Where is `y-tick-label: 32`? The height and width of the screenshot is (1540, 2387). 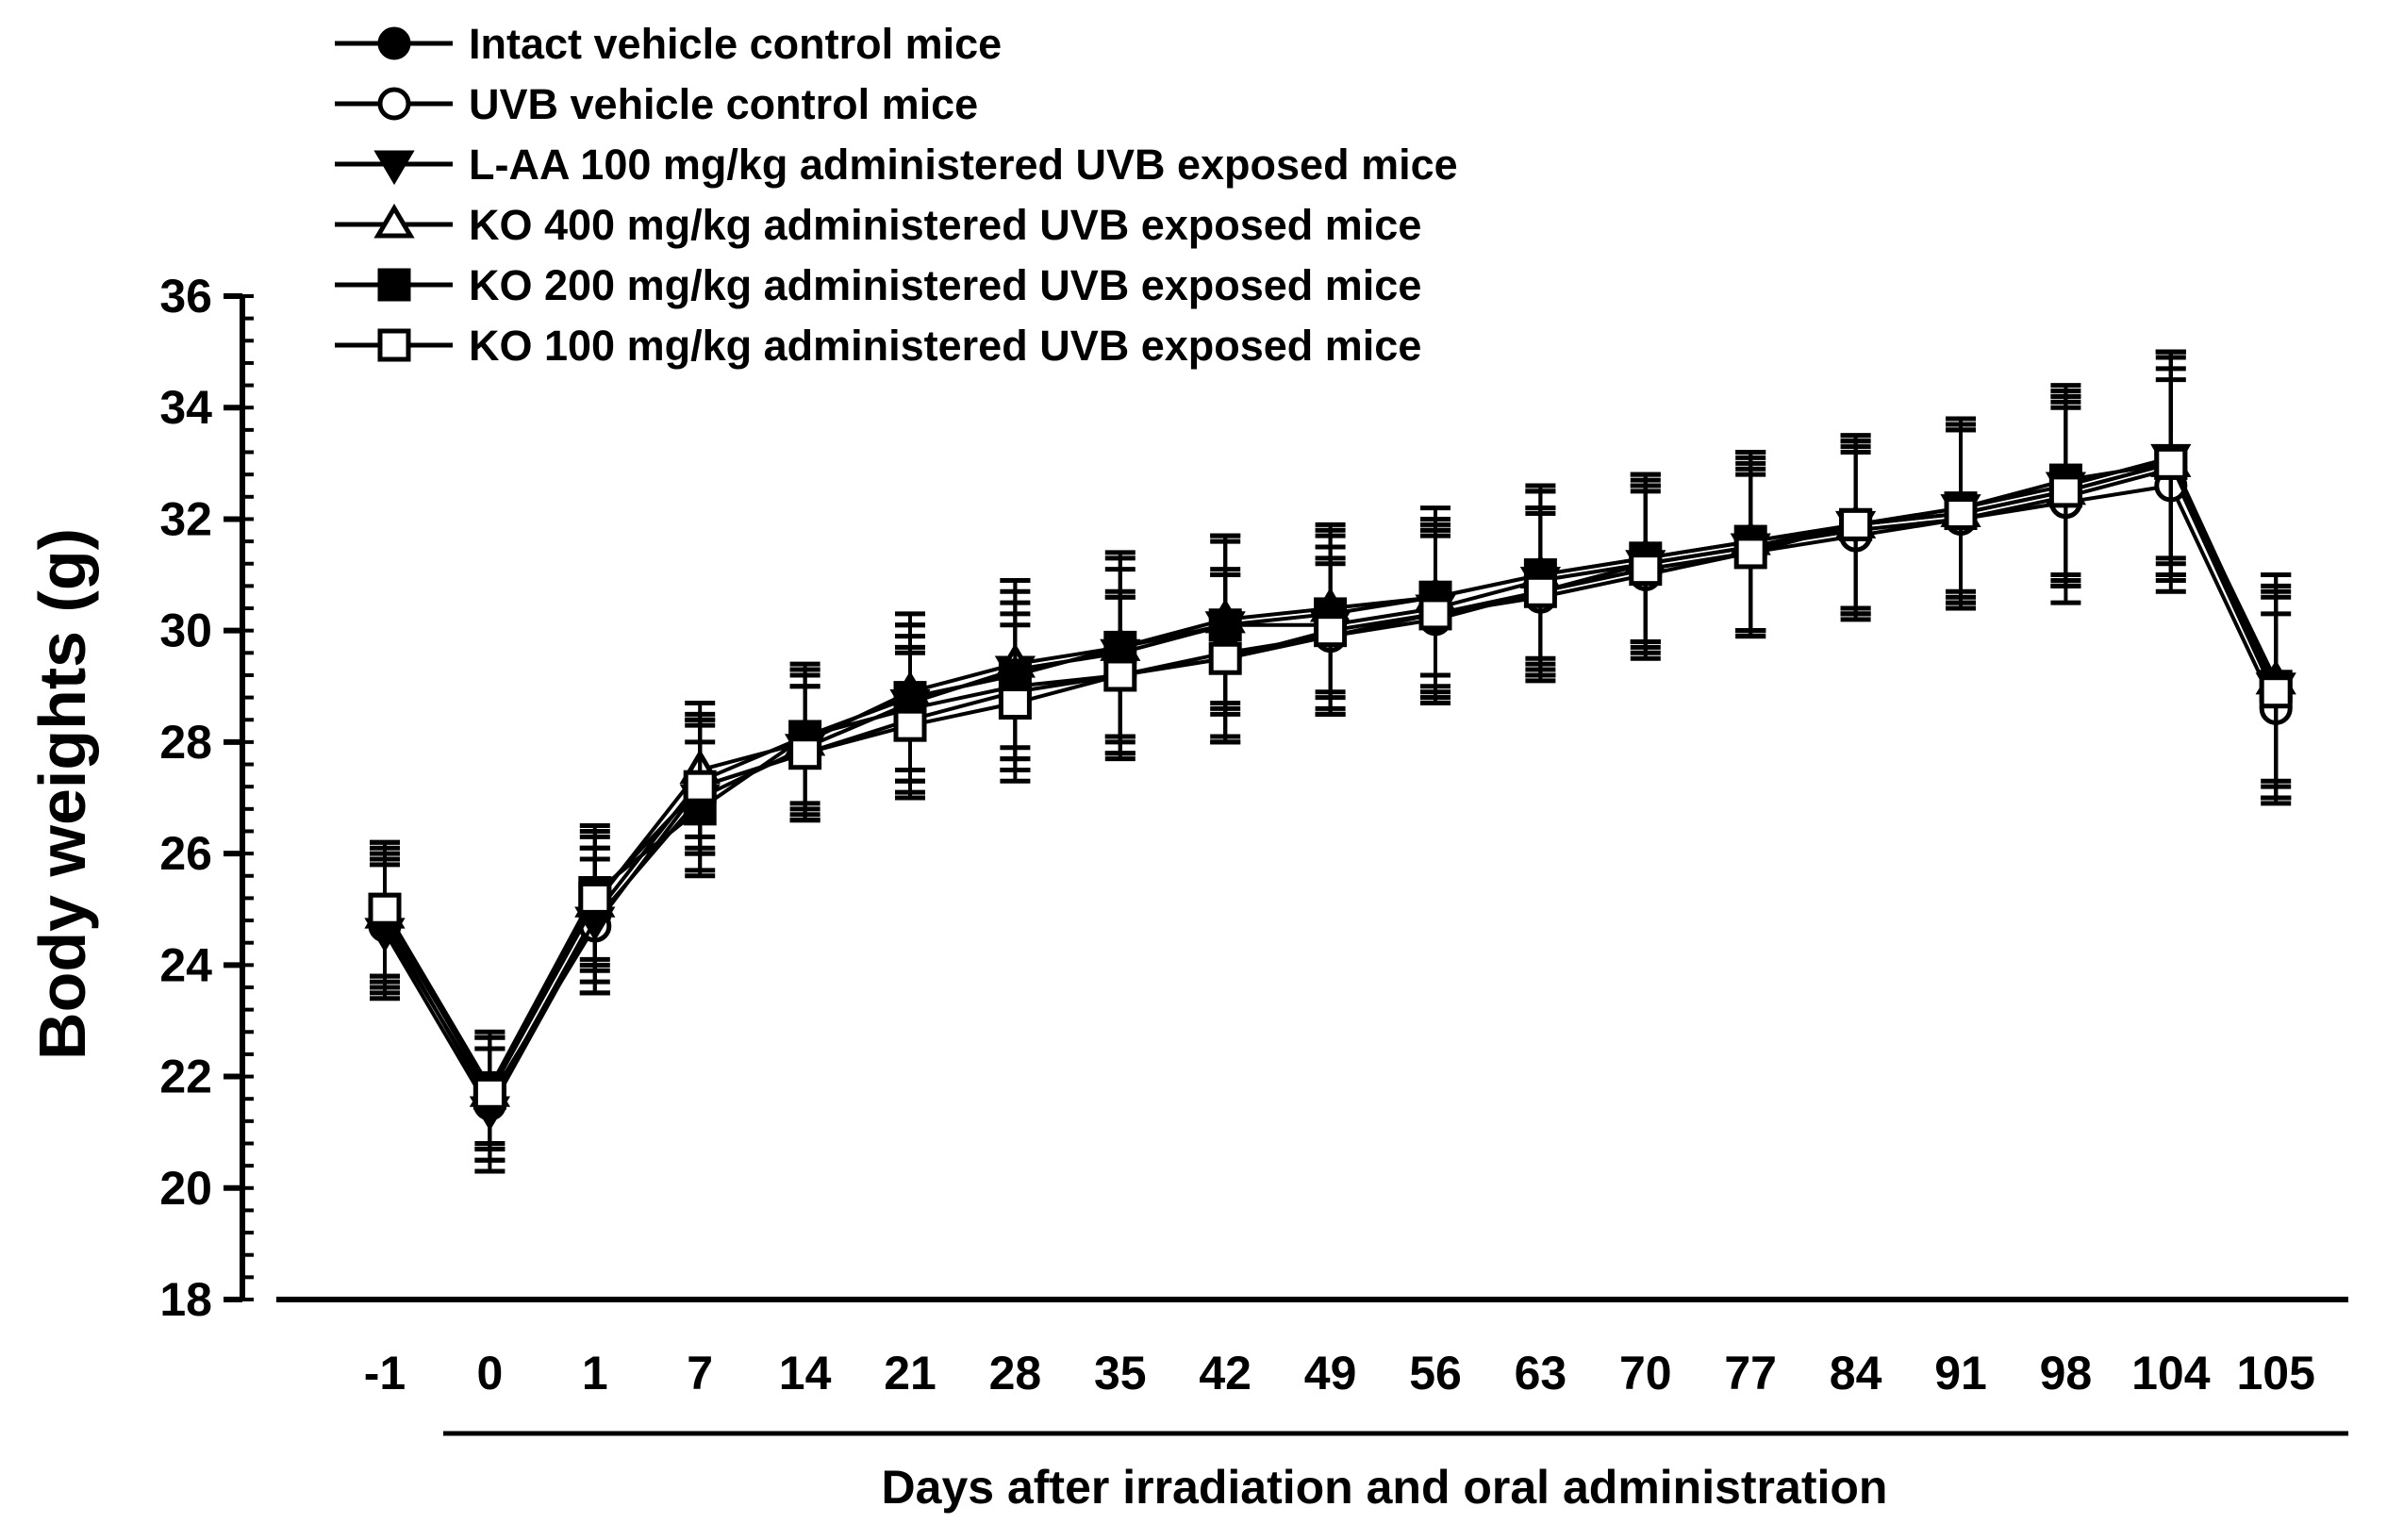
y-tick-label: 32 is located at coordinates (185, 518).